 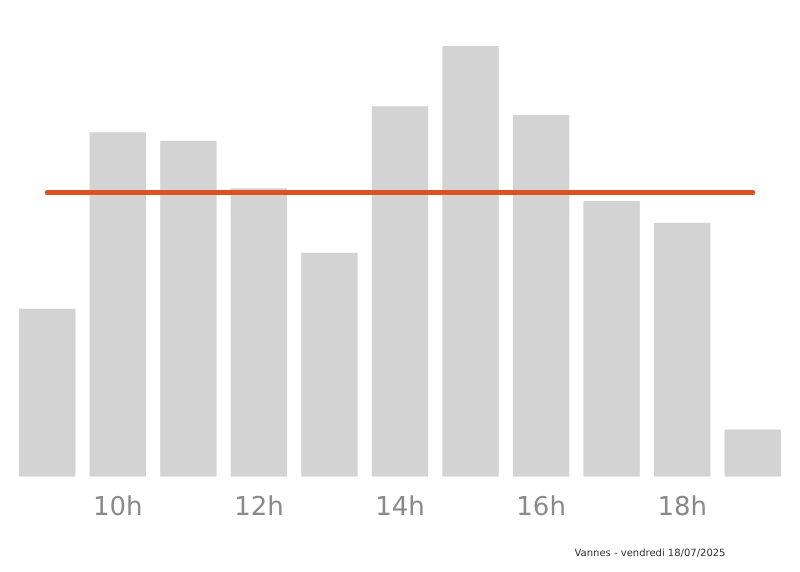 What do you see at coordinates (118, 508) in the screenshot?
I see `x-tick-label: 10h` at bounding box center [118, 508].